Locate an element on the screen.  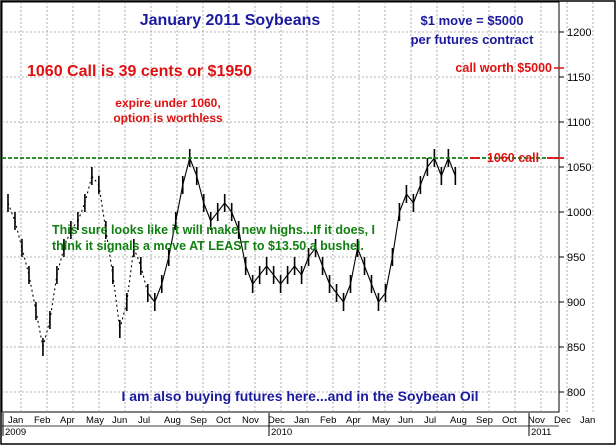
x-tick-label: Jul is located at coordinates (430, 420).